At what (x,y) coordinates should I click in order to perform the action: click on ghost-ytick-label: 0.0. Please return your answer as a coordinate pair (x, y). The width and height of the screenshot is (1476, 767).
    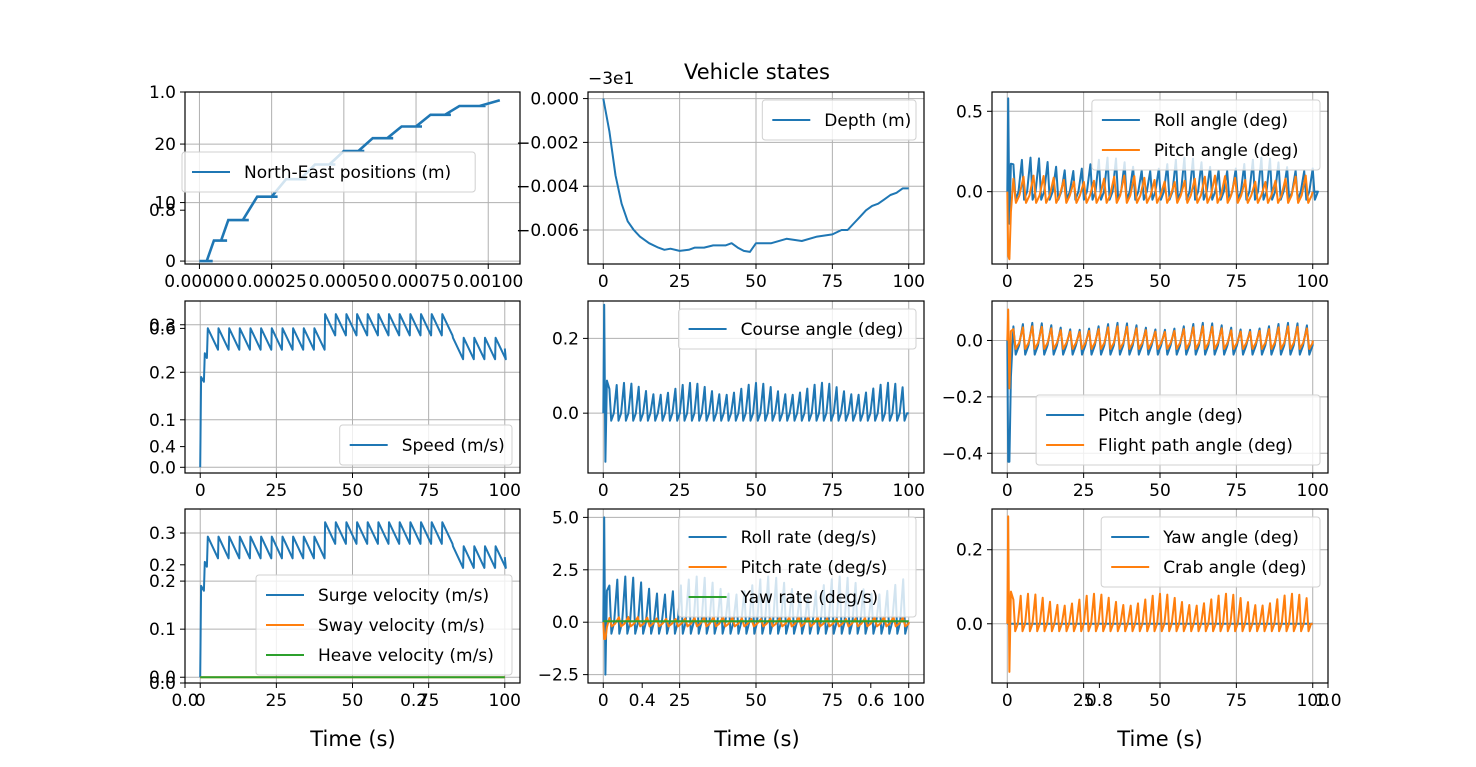
    Looking at the image, I should click on (162, 684).